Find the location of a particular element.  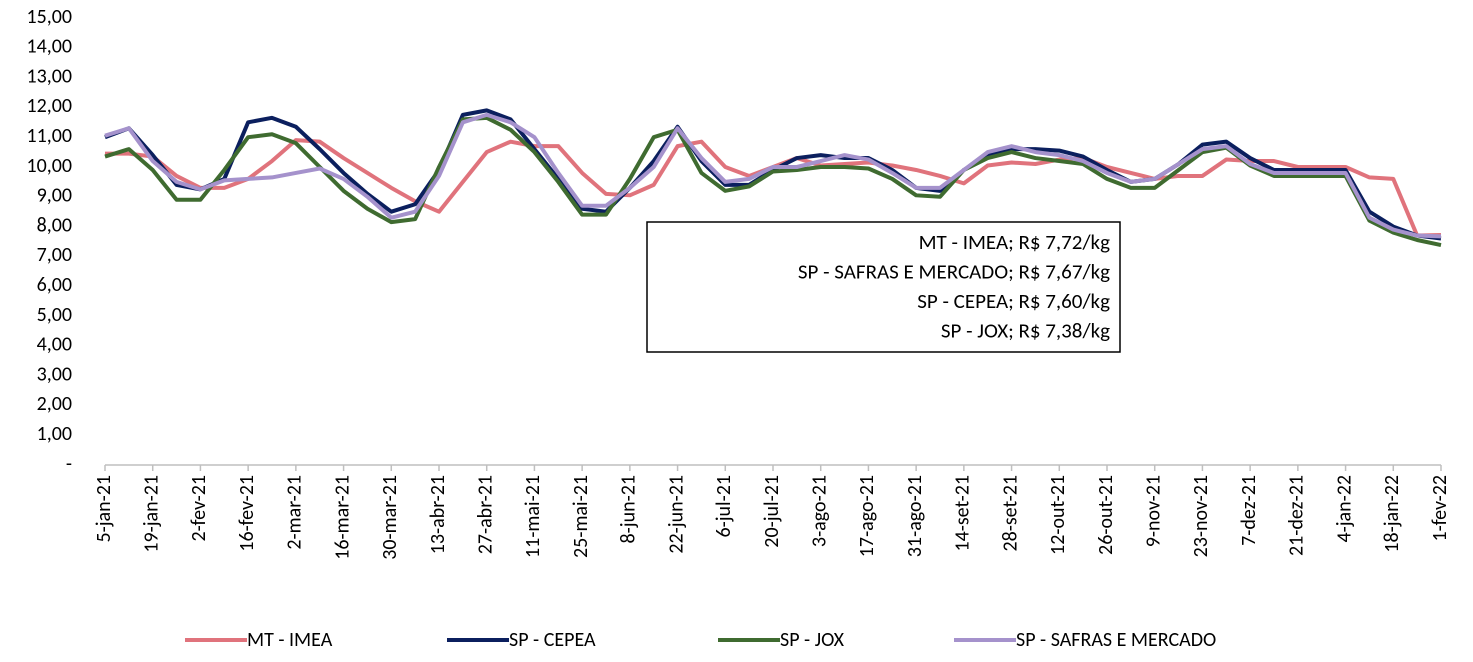

y-tick-label: 15,00 is located at coordinates (49, 17).